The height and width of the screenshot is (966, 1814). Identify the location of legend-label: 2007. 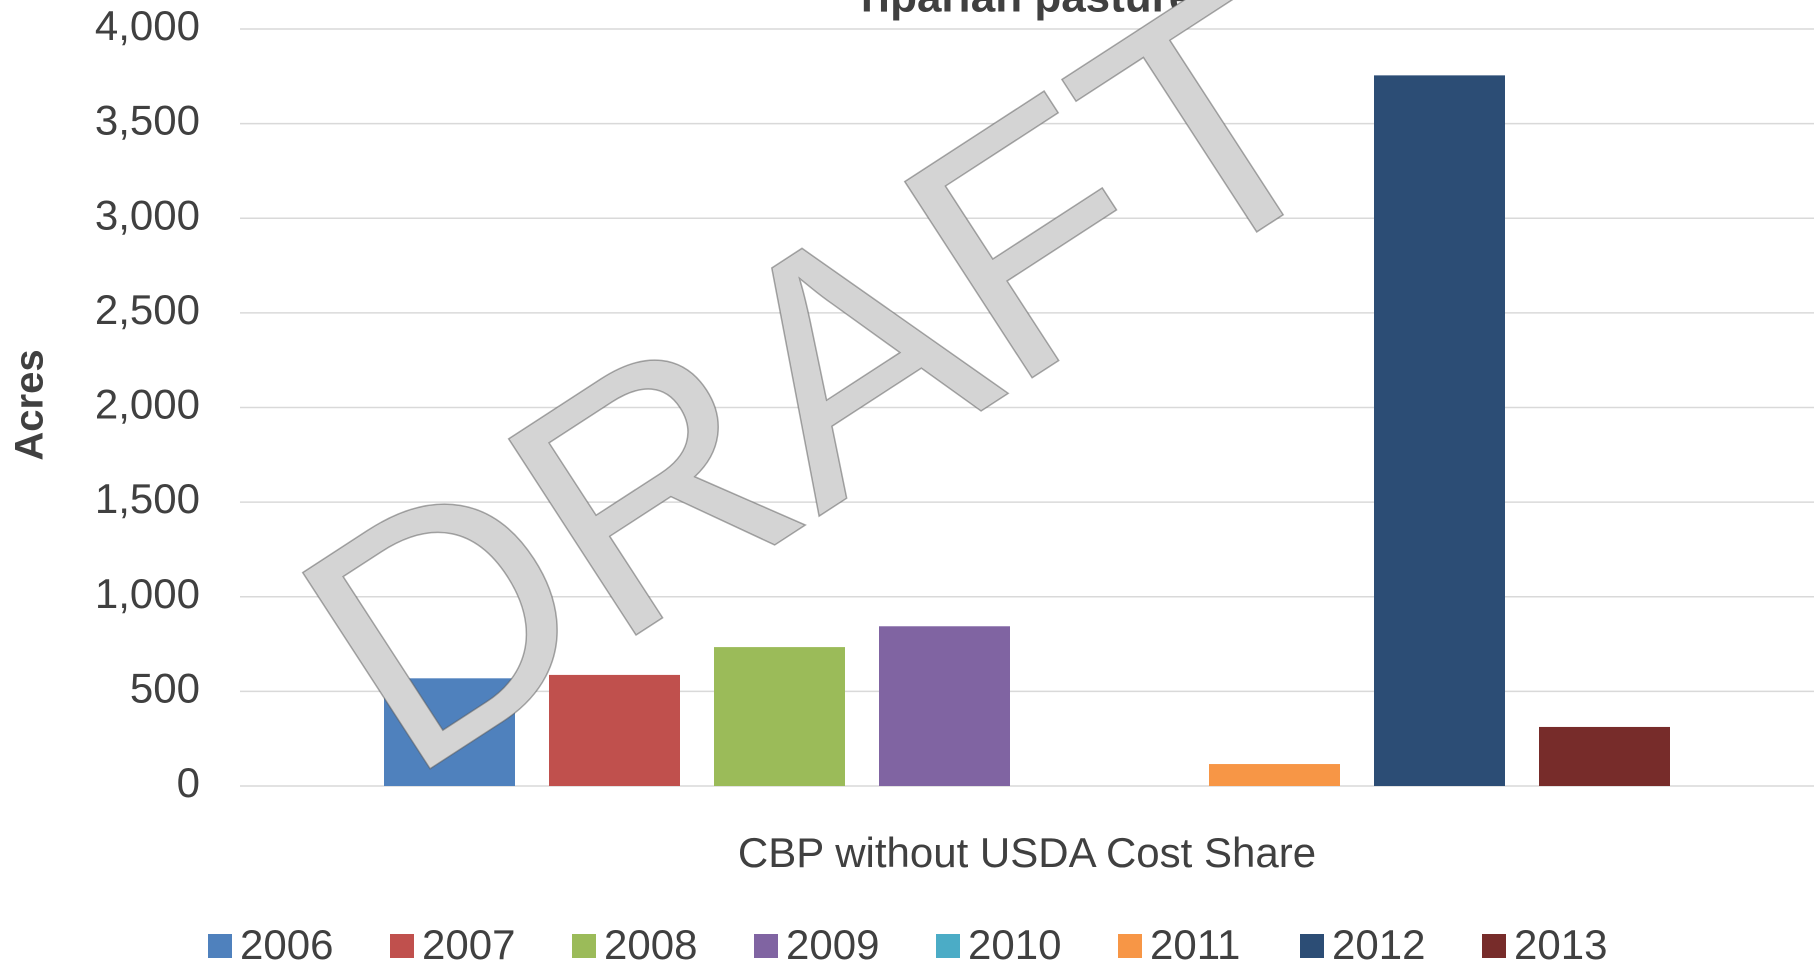
(468, 943).